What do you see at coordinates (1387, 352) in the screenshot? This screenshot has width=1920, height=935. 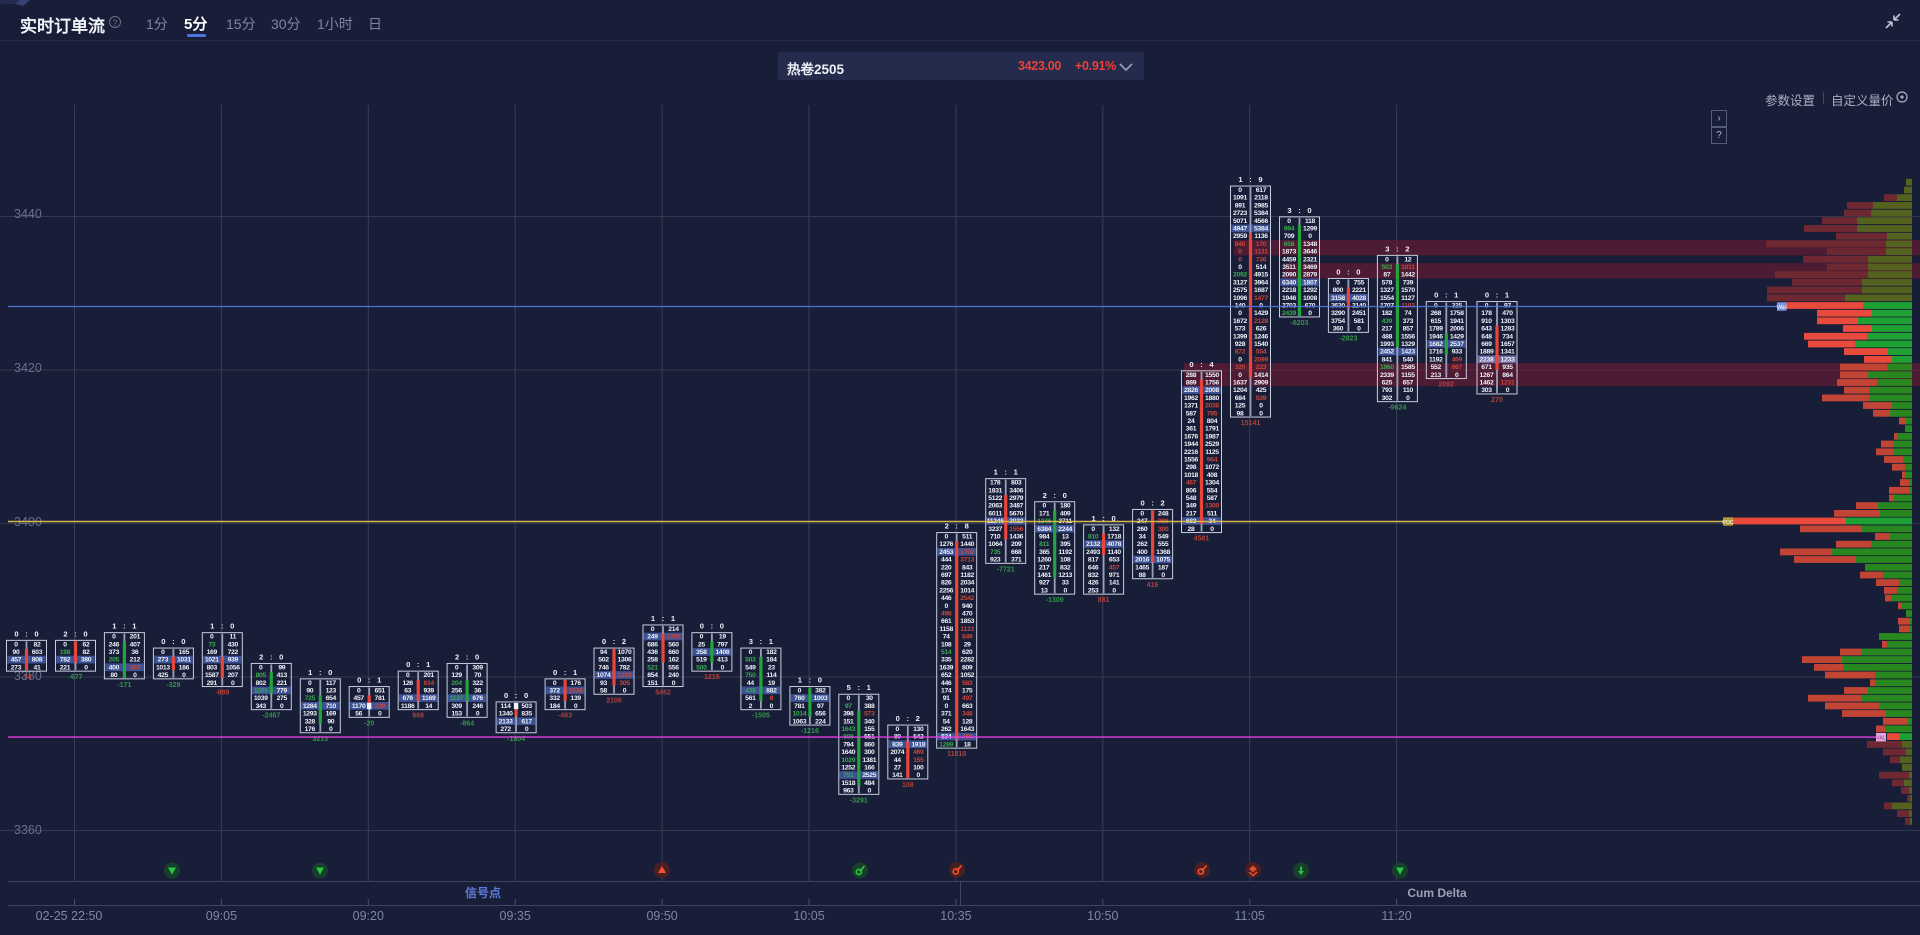 I see `svg-text: 2452` at bounding box center [1387, 352].